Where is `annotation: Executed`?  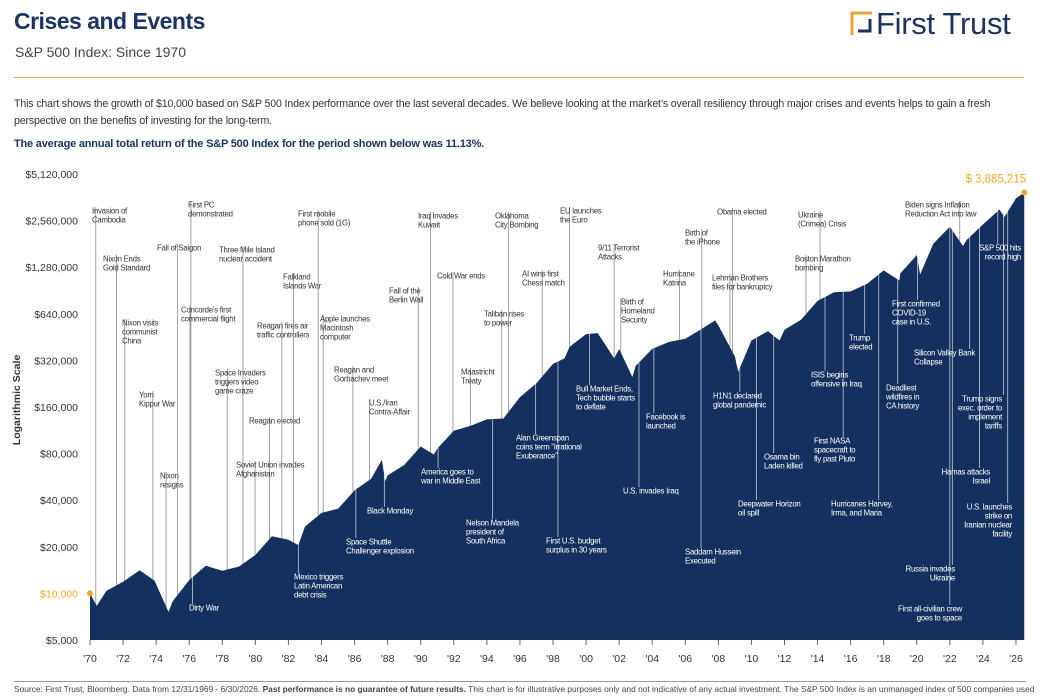
annotation: Executed is located at coordinates (700, 561).